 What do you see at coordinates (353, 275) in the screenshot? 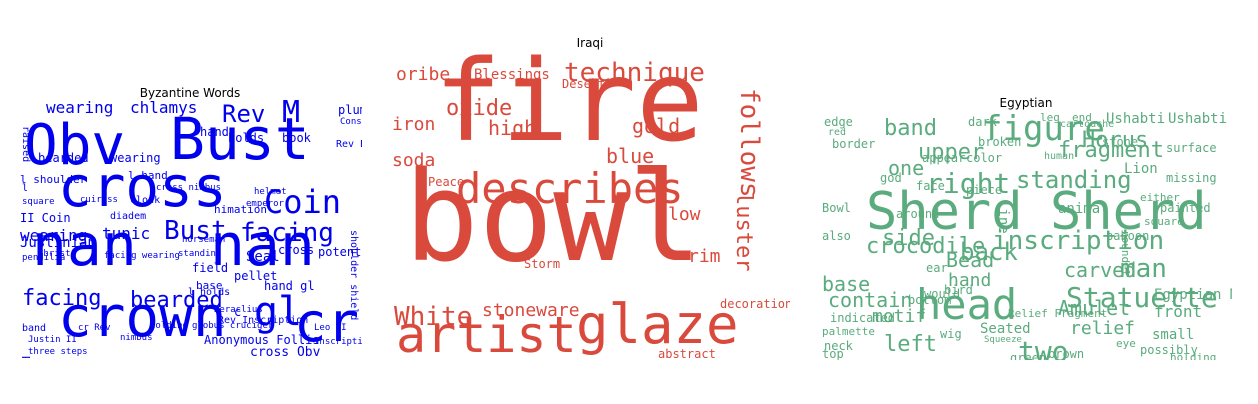
I see `word-52: shoulder shield` at bounding box center [353, 275].